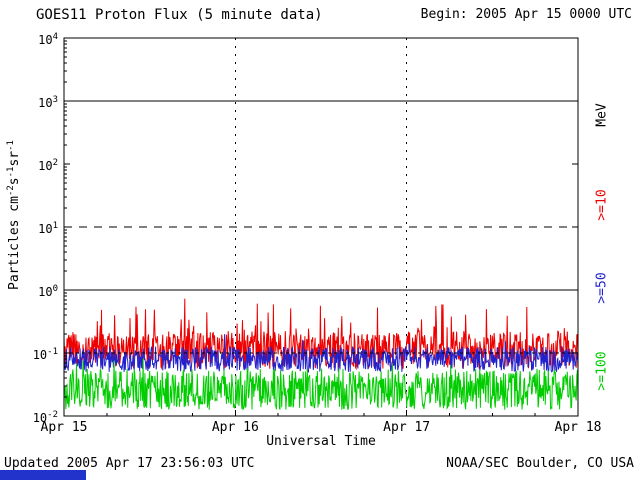  What do you see at coordinates (179, 15) in the screenshot?
I see `chart-title: GOES11 Proton Flux (5 minute data)` at bounding box center [179, 15].